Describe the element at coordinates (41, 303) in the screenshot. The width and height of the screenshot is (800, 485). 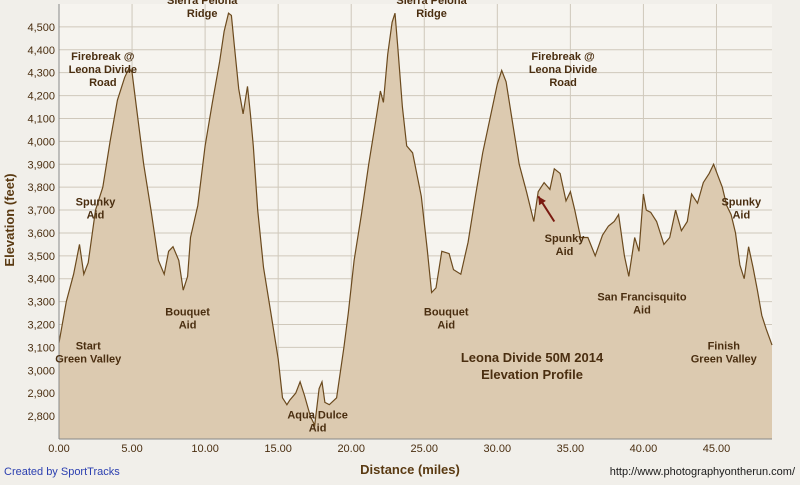
I see `y-tick-label: 3,300` at that location.